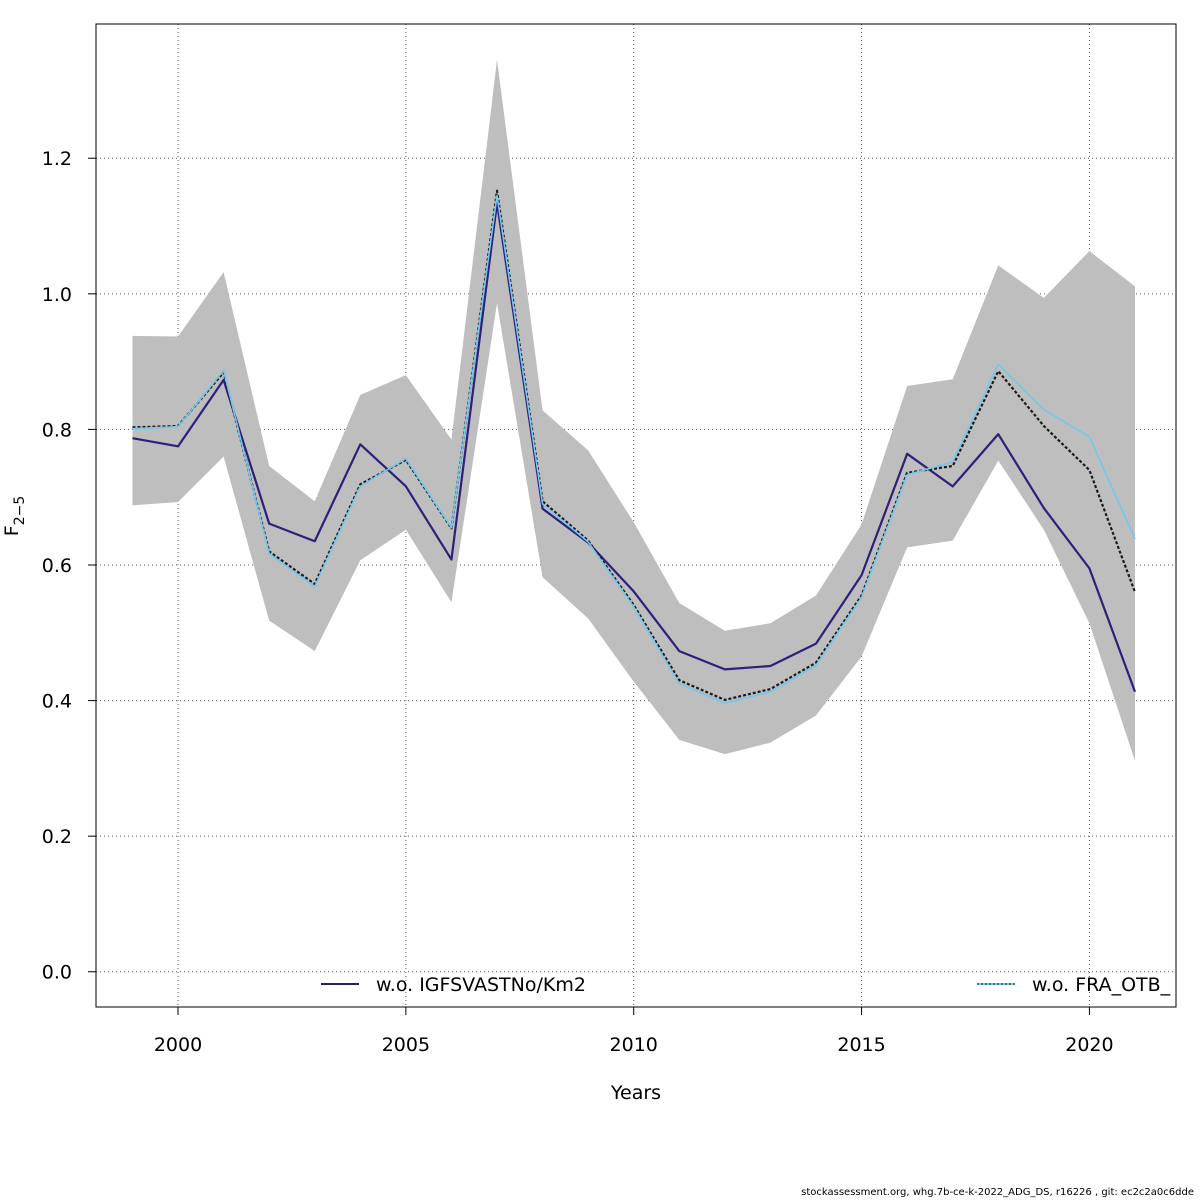 This screenshot has height=1200, width=1200. What do you see at coordinates (57, 837) in the screenshot?
I see `y-tick-label: 0.2` at bounding box center [57, 837].